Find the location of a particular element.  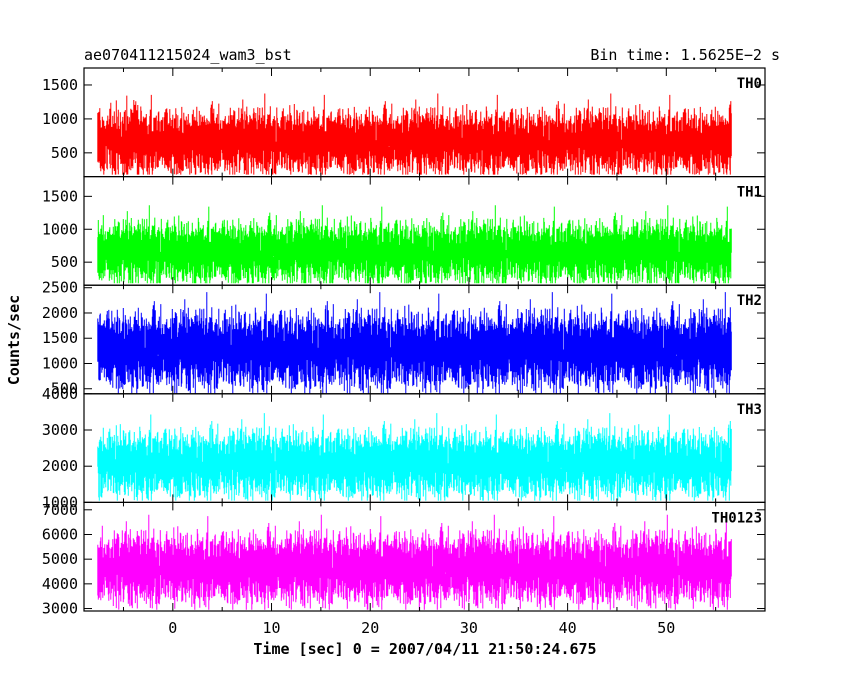

y-tick-label: 5000 is located at coordinates (60, 559).